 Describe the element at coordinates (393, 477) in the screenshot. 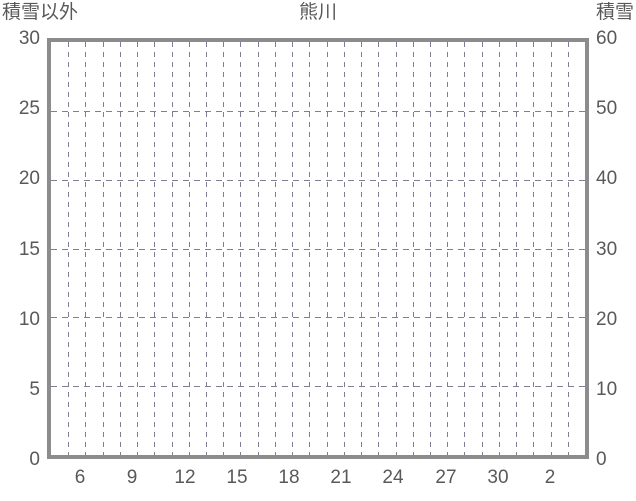

I see `x-axis-tick-label: 24` at that location.